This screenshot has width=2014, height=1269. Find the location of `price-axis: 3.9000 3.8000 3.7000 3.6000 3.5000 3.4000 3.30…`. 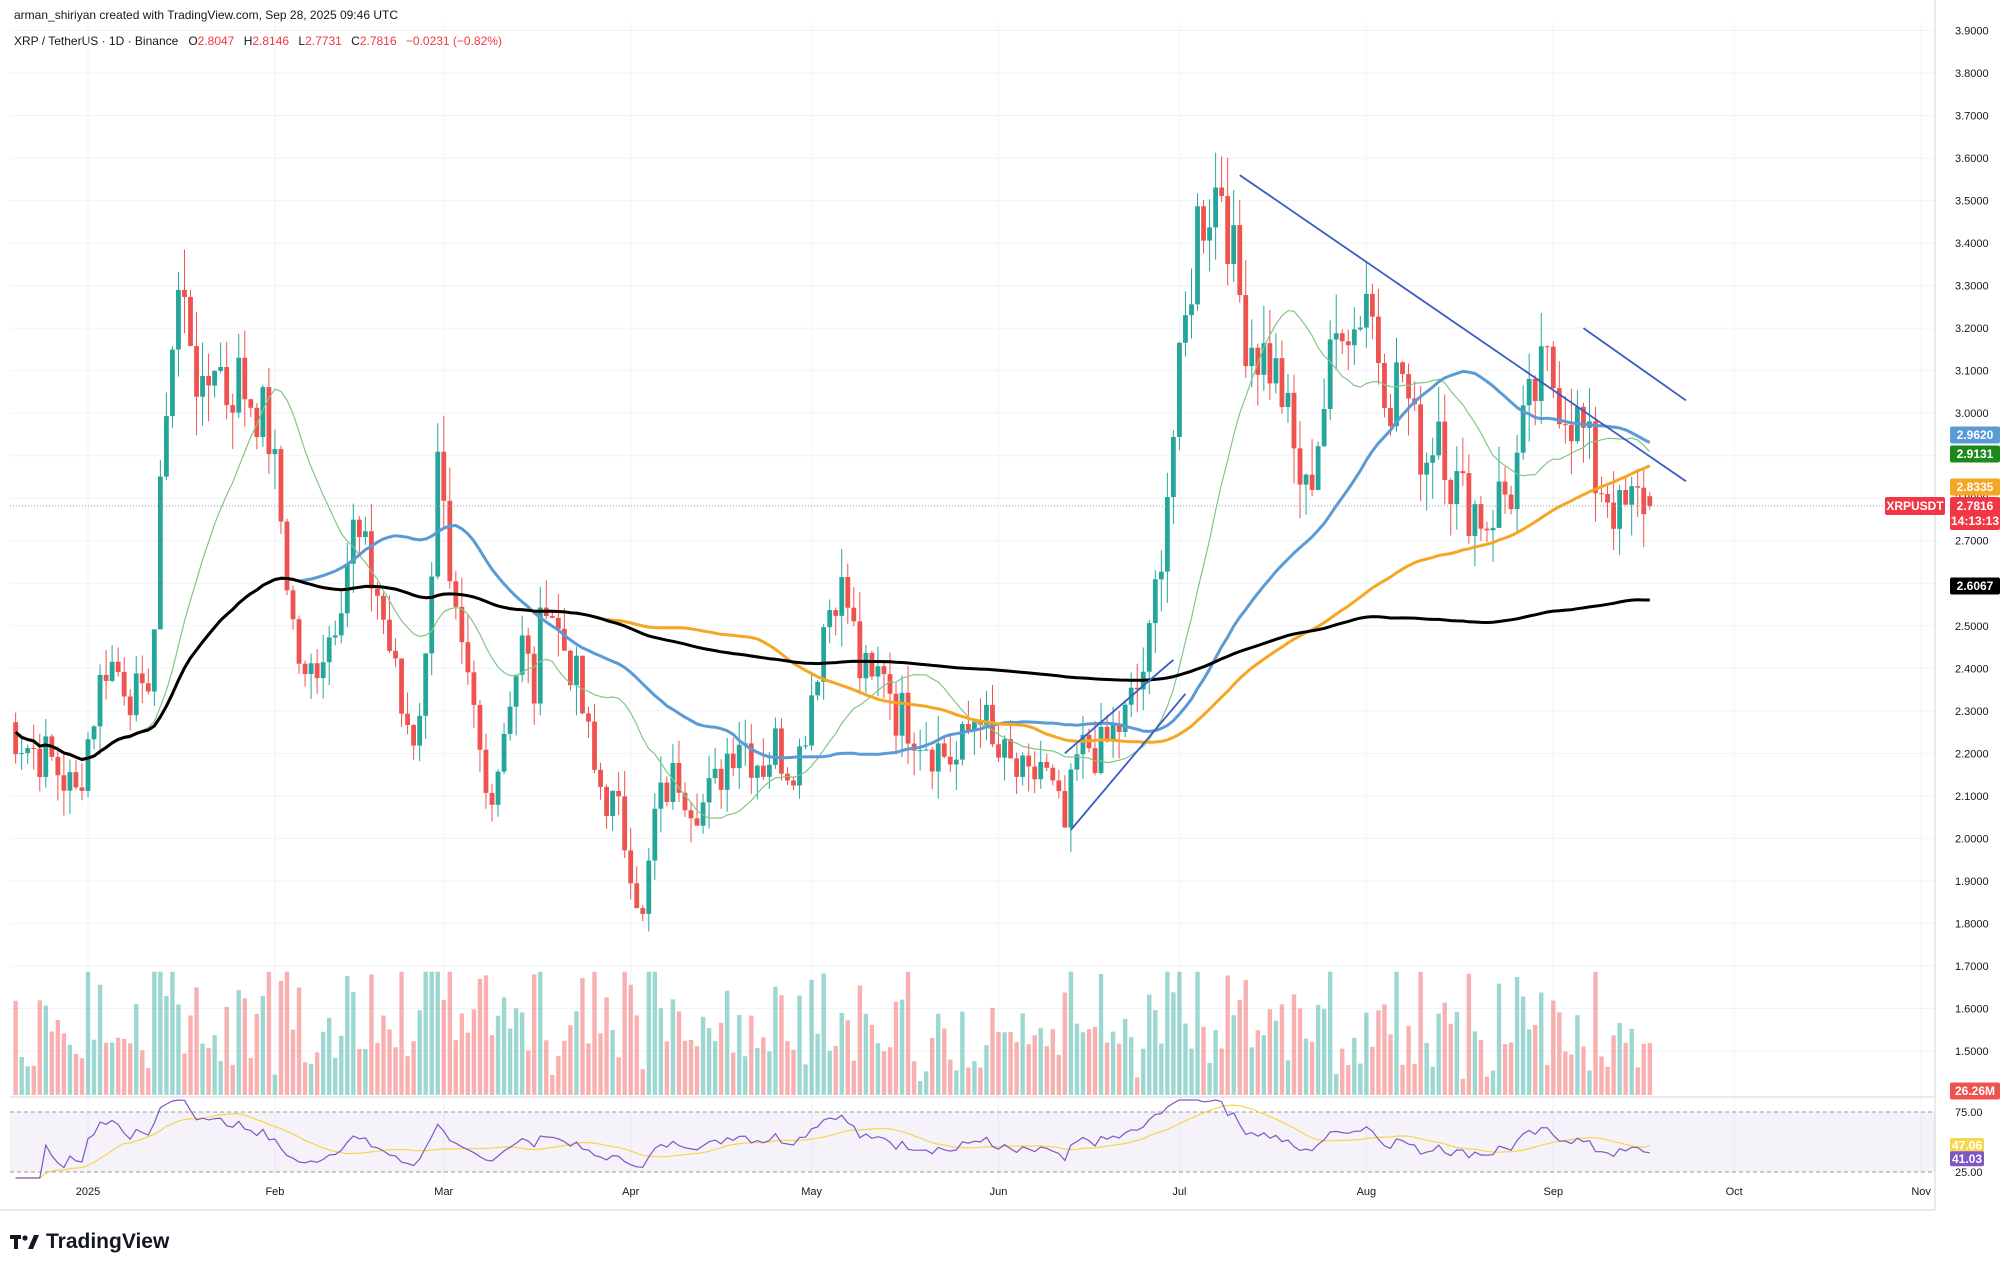

price-axis: 3.9000 3.8000 3.7000 3.6000 3.5000 3.4000 3.30… is located at coordinates (1972, 602).